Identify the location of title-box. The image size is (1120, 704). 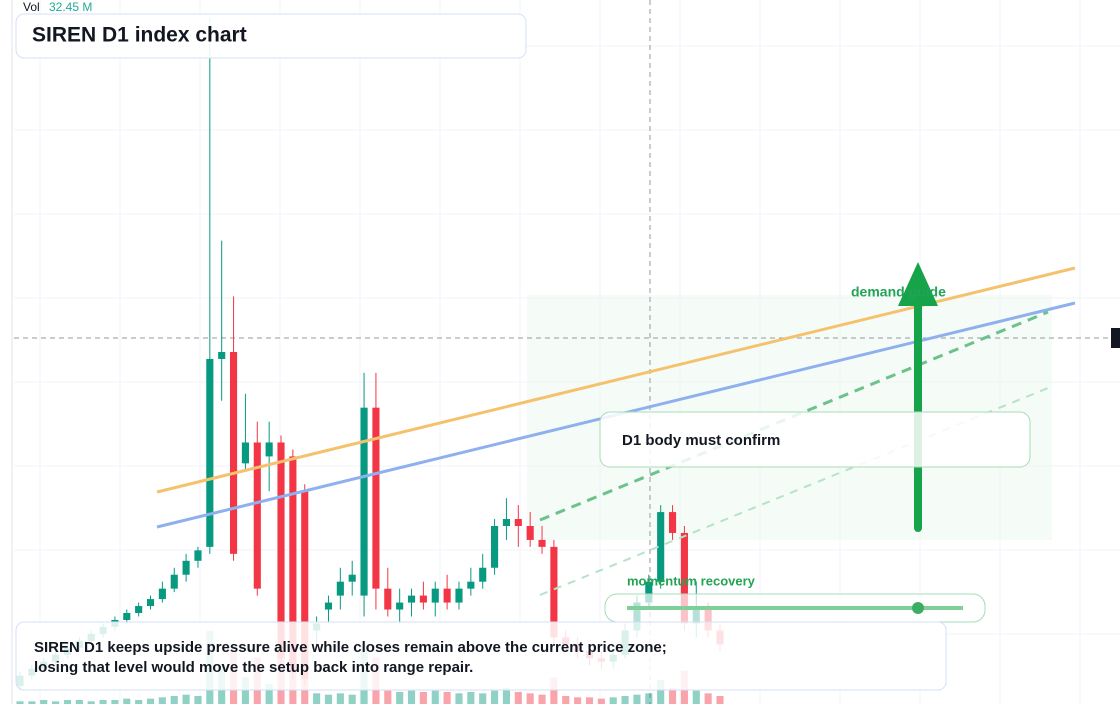
(271, 36).